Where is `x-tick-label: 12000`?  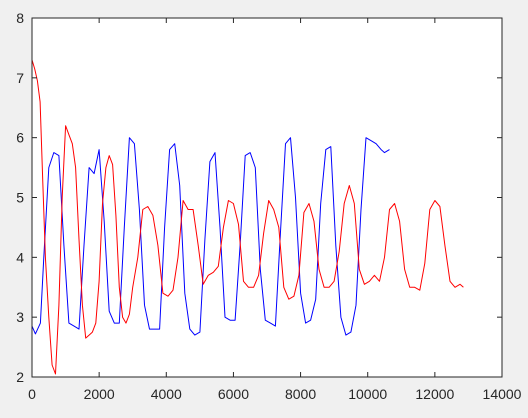
x-tick-label: 12000 is located at coordinates (434, 394).